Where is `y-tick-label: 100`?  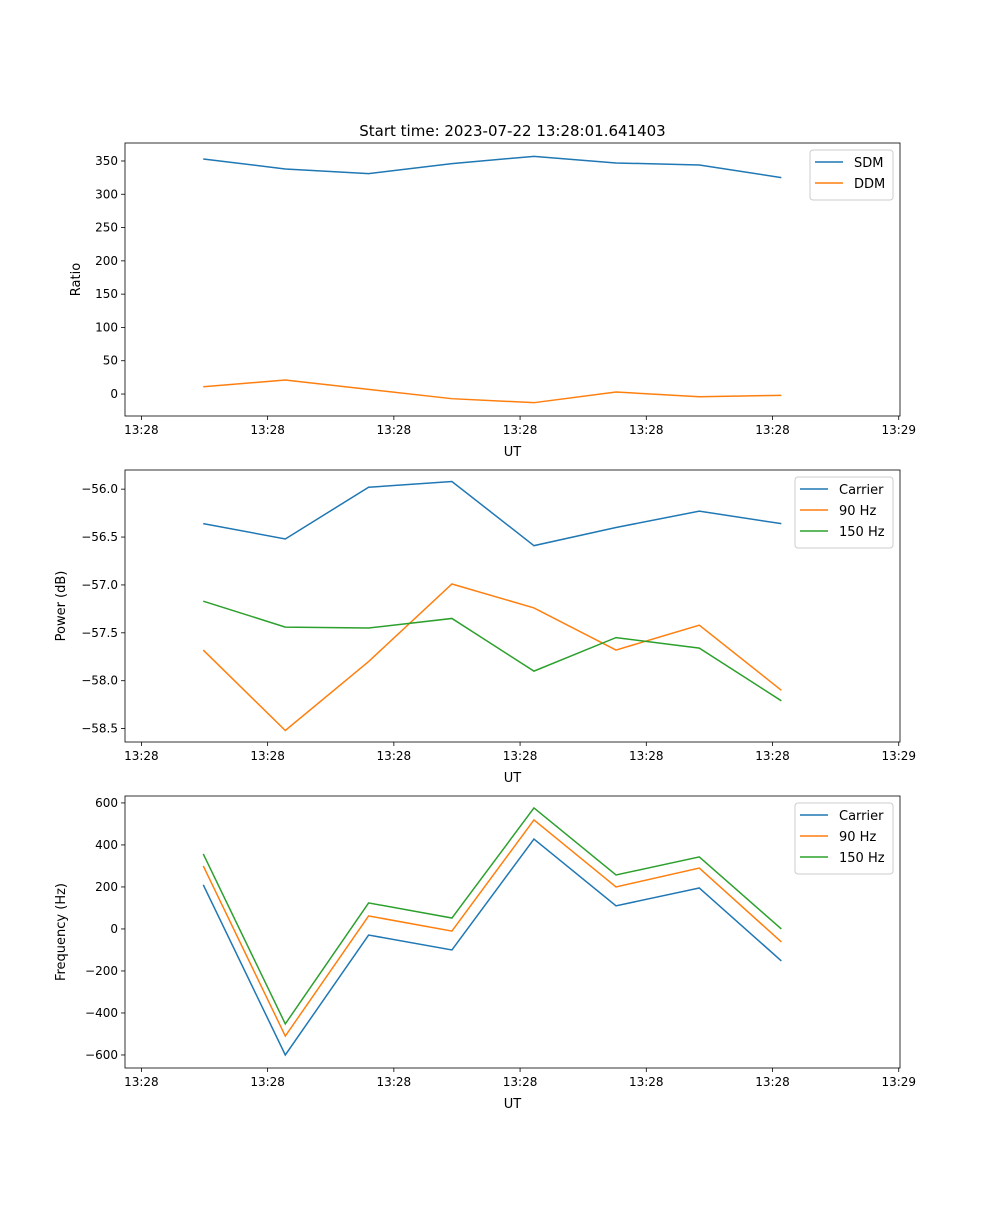
y-tick-label: 100 is located at coordinates (106, 327).